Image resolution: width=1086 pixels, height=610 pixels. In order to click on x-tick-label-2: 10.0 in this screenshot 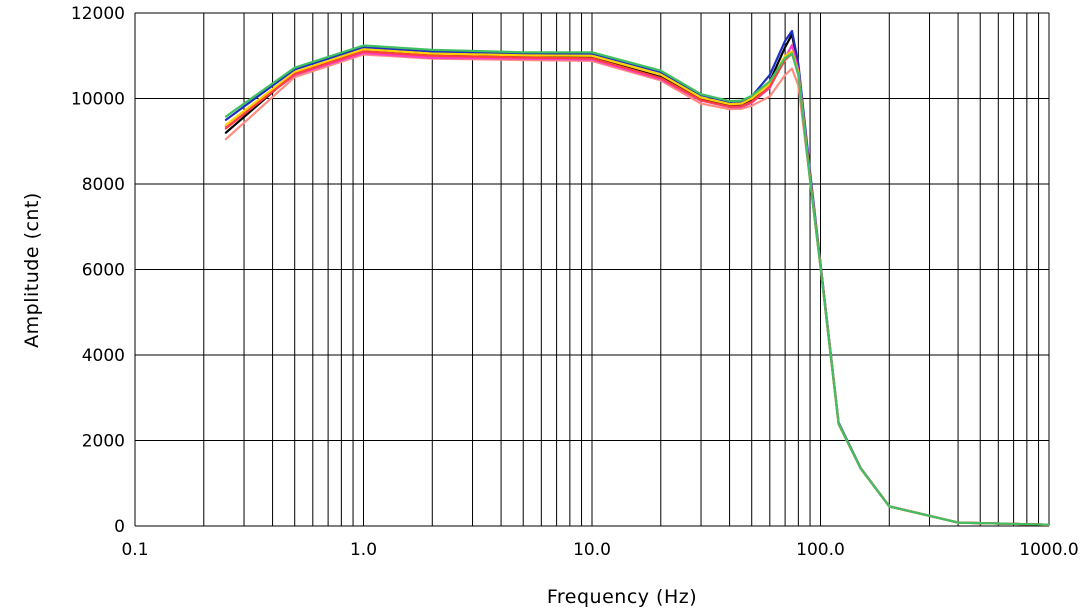, I will do `click(592, 550)`.